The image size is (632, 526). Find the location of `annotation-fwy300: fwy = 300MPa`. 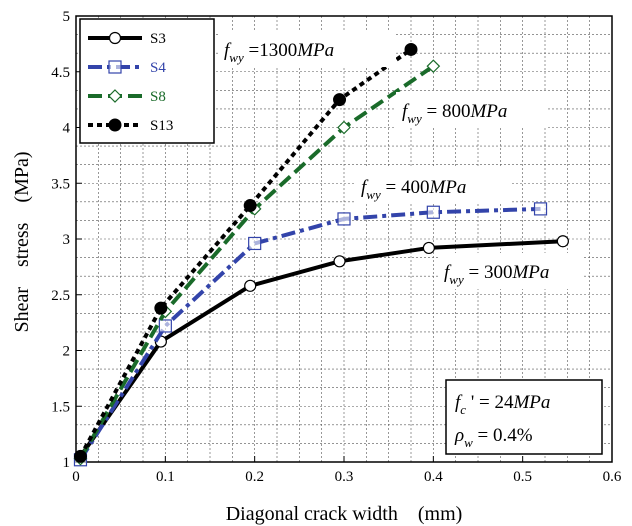

annotation-fwy300: fwy = 300MPa is located at coordinates (510, 271).